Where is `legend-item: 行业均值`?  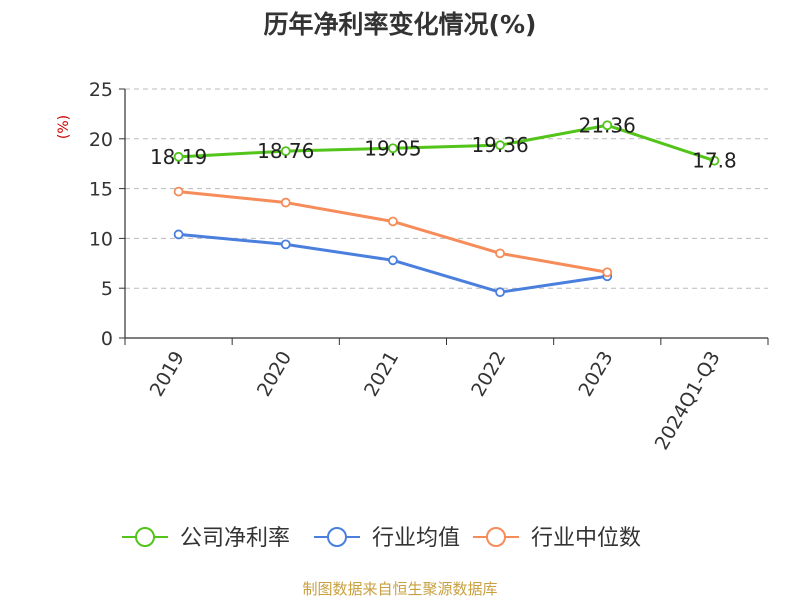 legend-item: 行业均值 is located at coordinates (387, 538).